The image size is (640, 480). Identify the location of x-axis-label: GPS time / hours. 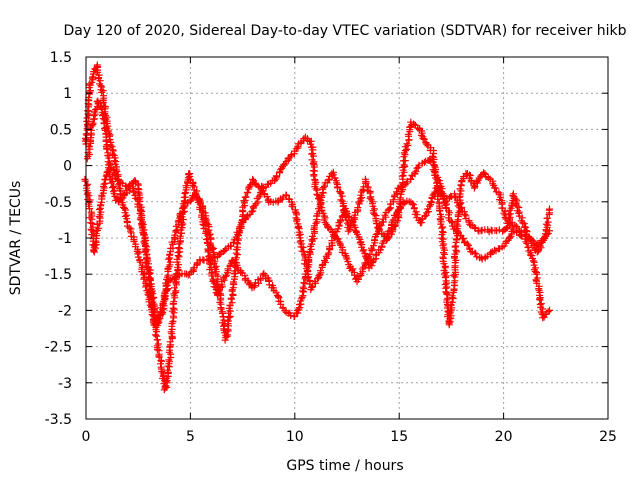
(344, 466).